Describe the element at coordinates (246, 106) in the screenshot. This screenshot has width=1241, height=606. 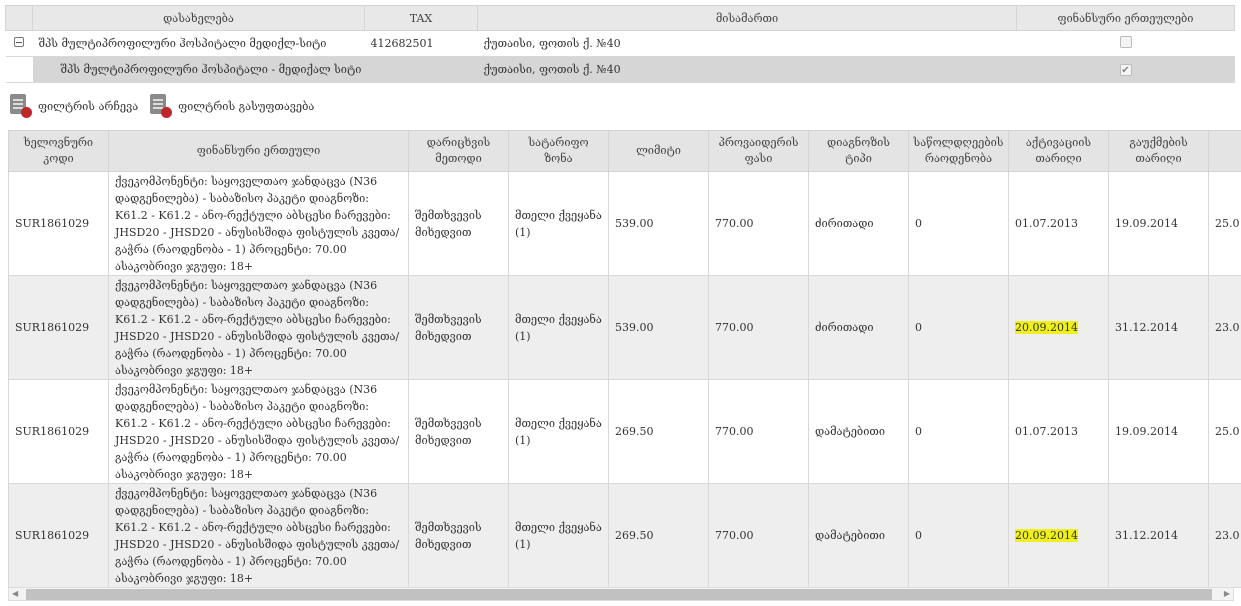
I see `clear-filter-label: ფილტრის გასუფთავება` at that location.